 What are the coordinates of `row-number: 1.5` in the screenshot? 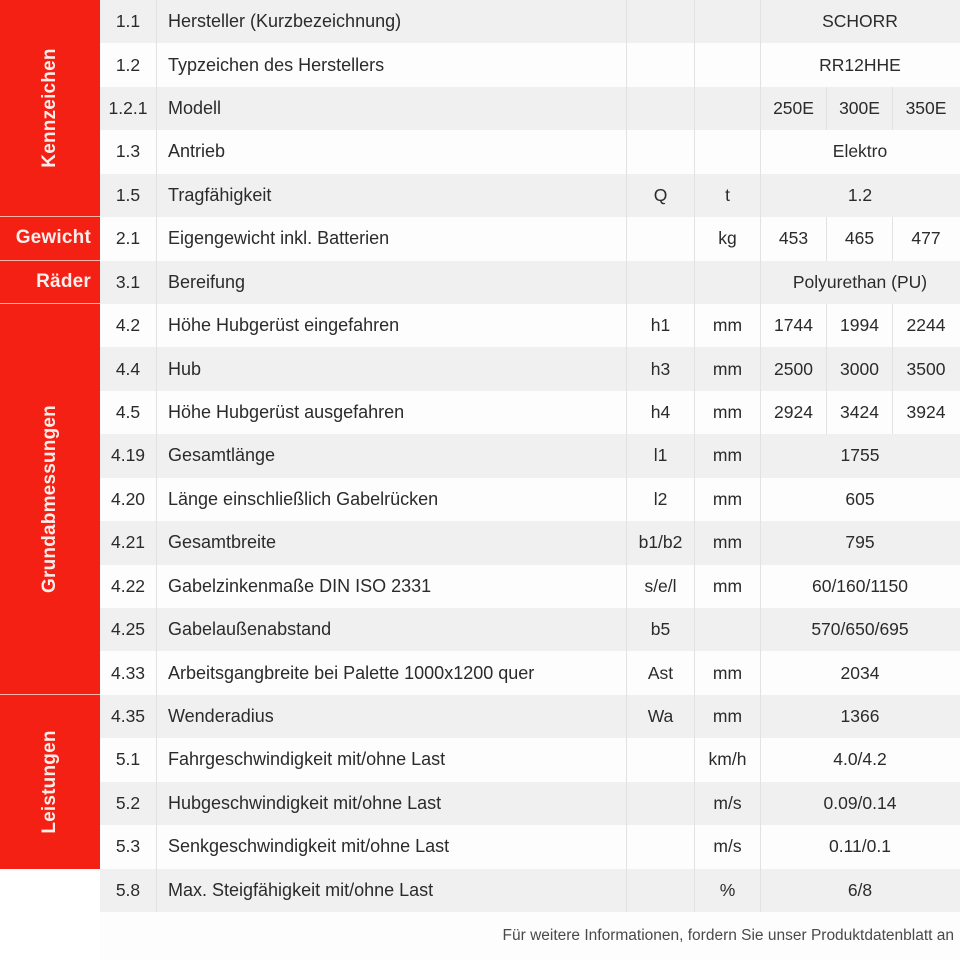 It's located at (128, 195).